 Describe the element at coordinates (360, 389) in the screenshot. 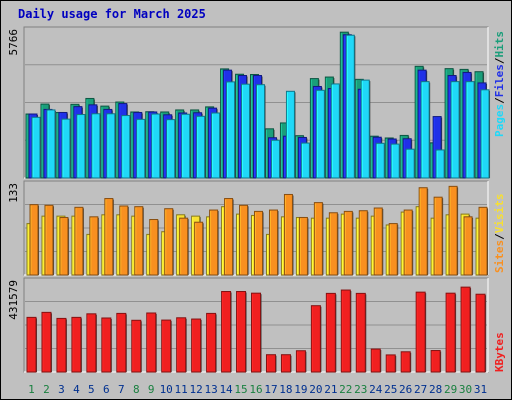

I see `day-label-23: 23` at that location.